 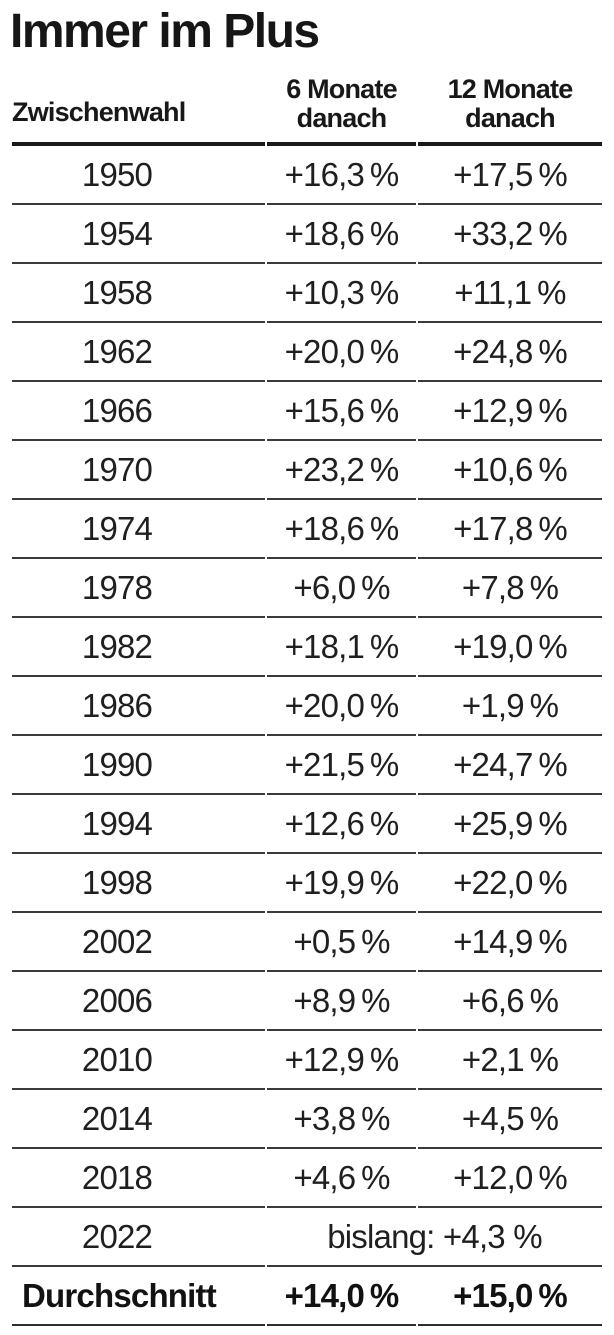 I want to click on value-12m-cell: +25,9 %, so click(x=510, y=824).